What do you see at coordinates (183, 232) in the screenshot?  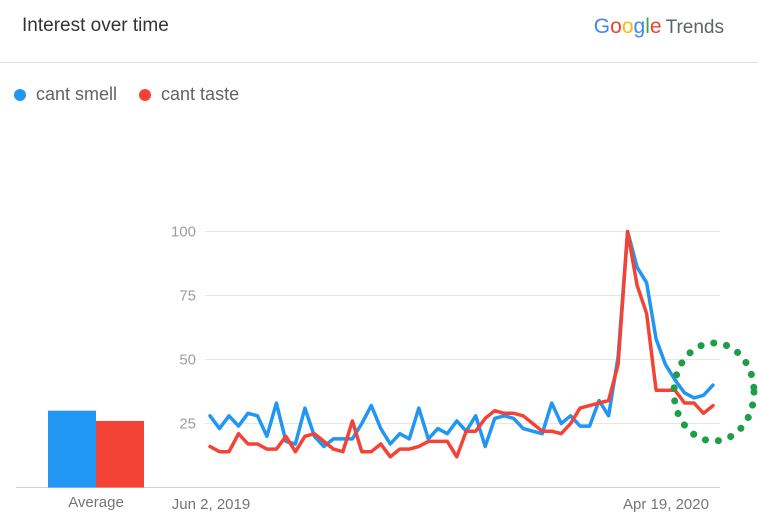 I see `y-tick-label: 100` at bounding box center [183, 232].